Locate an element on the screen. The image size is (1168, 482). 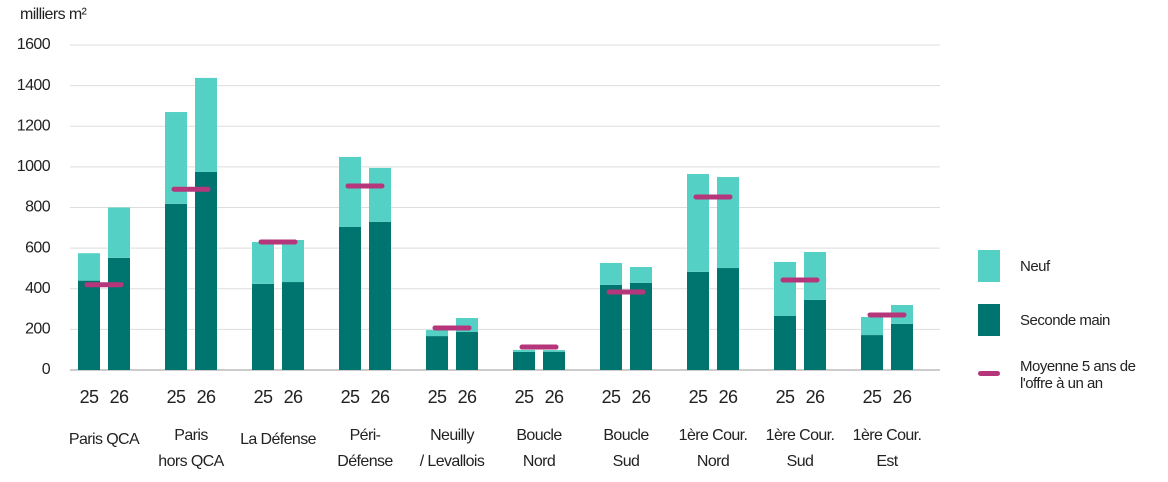
category-label: Péri- is located at coordinates (365, 435).